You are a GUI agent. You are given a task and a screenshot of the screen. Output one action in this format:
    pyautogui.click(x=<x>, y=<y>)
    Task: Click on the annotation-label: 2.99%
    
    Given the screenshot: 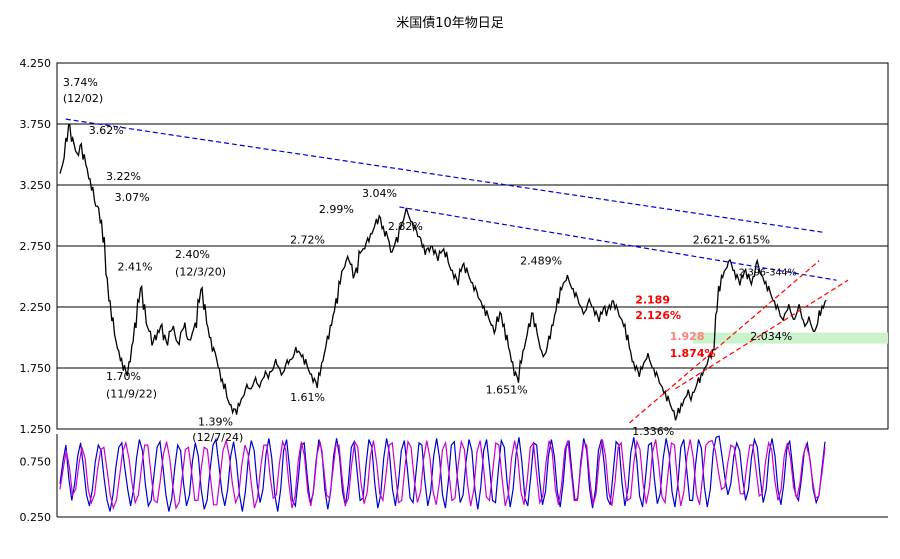 What is the action you would take?
    pyautogui.click(x=336, y=209)
    